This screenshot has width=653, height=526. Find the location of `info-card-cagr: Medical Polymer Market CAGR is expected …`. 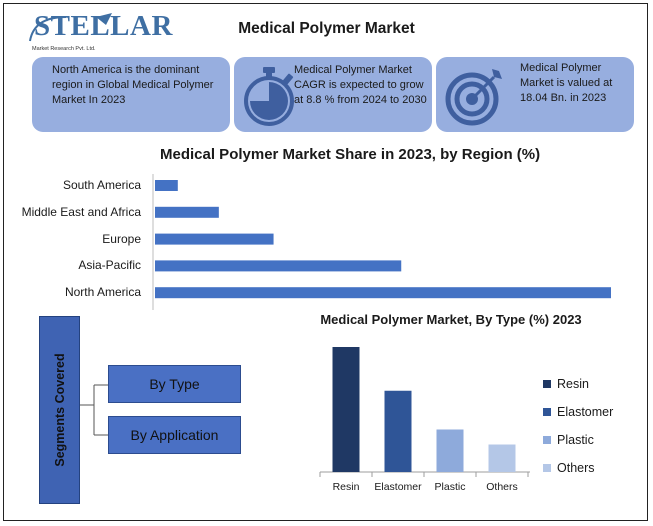

info-card-cagr: Medical Polymer Market CAGR is expected … is located at coordinates (333, 94).